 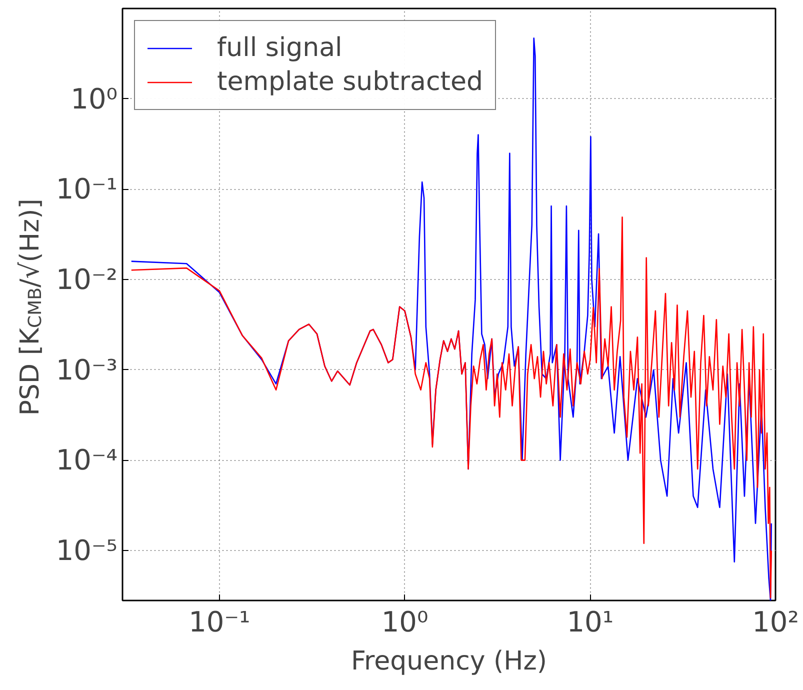 I want to click on x-axis-title: Frequency (Hz), so click(x=449, y=661).